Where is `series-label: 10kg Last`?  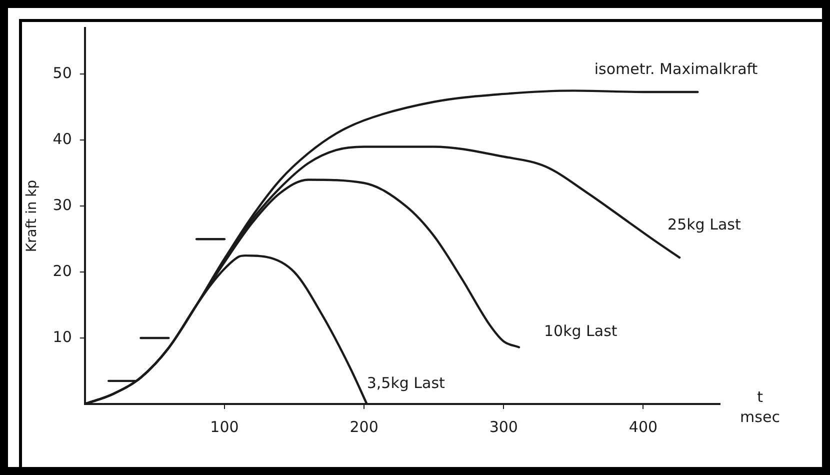 series-label: 10kg Last is located at coordinates (581, 331).